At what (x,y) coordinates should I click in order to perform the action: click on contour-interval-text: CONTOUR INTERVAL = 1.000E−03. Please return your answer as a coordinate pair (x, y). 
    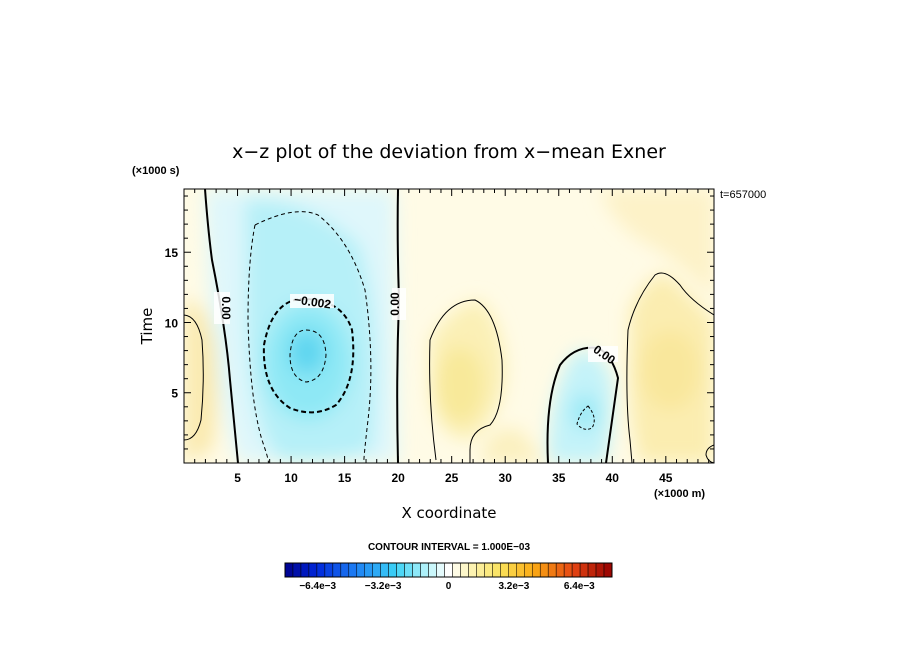
    Looking at the image, I should click on (449, 547).